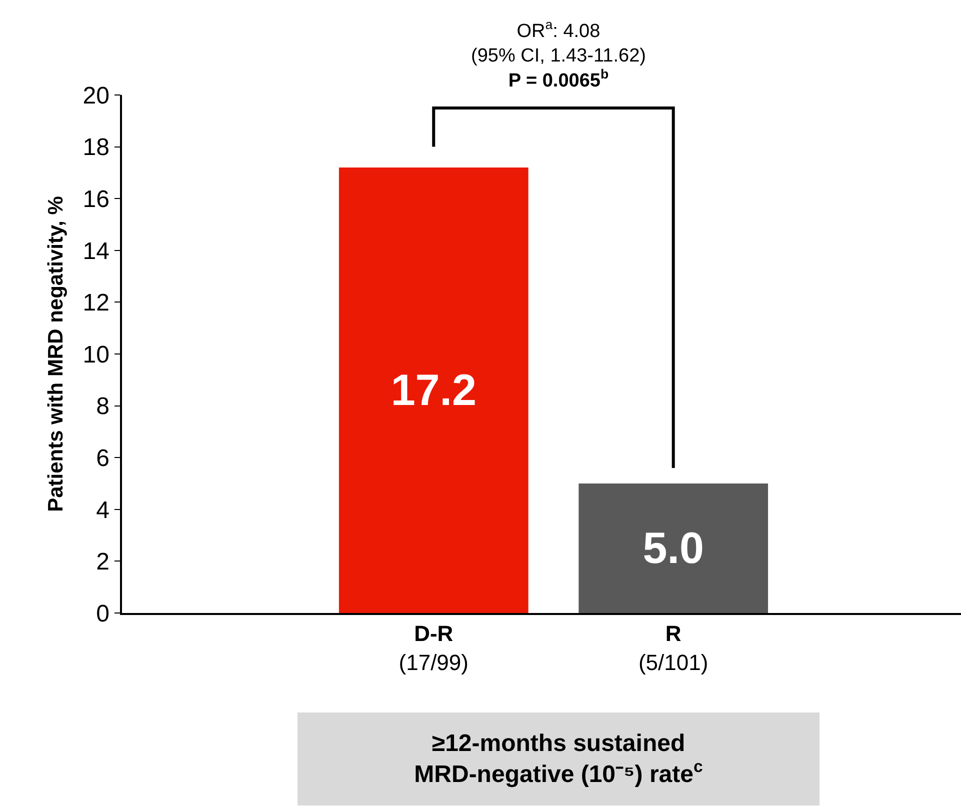 The width and height of the screenshot is (961, 806). I want to click on text: OR$^{a}$: 4.08 (95% CI, 1.43-11.62) P = 0.0065$^{b}$, so click(558, 54).